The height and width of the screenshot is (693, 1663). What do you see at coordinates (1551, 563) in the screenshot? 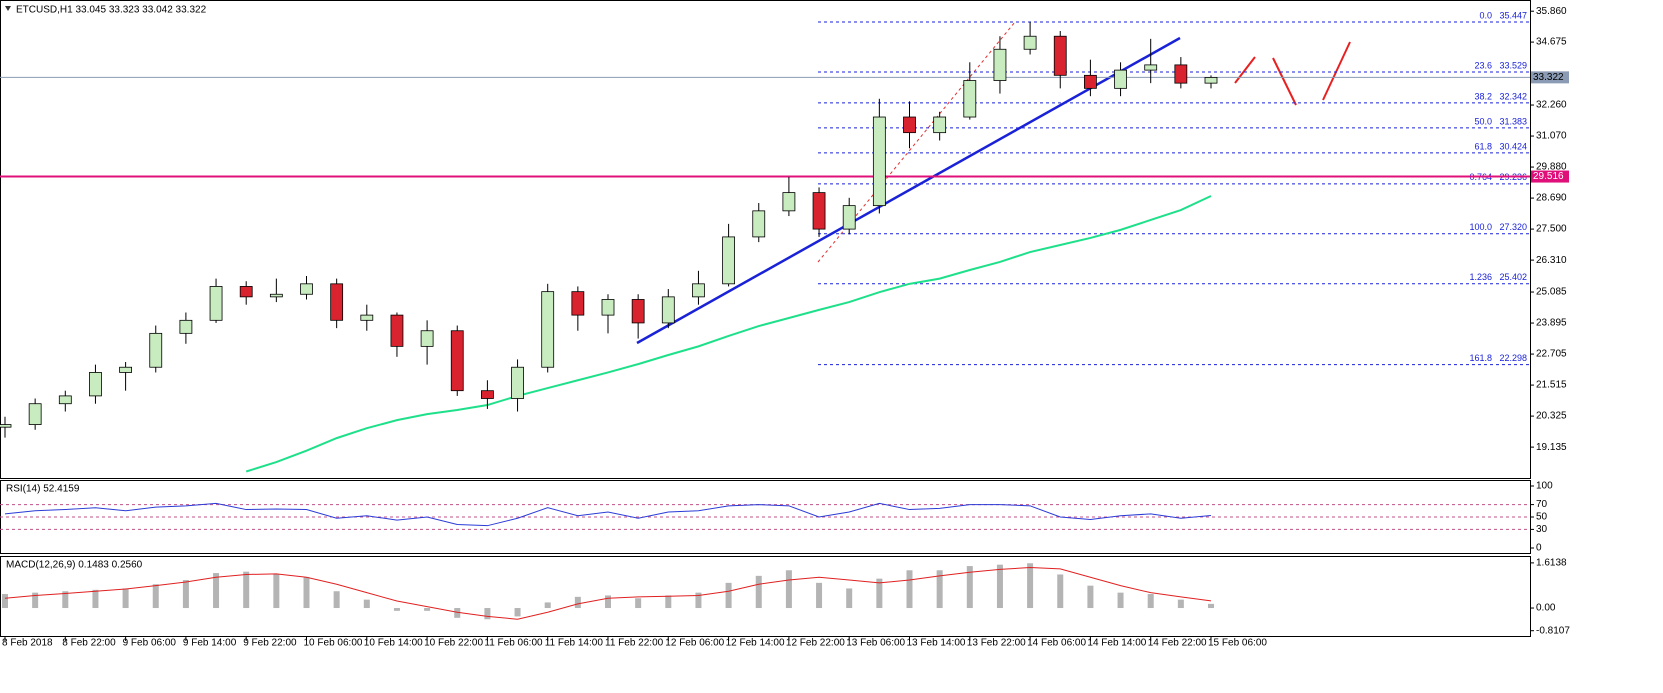
I see `y-tick-label: 1.6138` at bounding box center [1551, 563].